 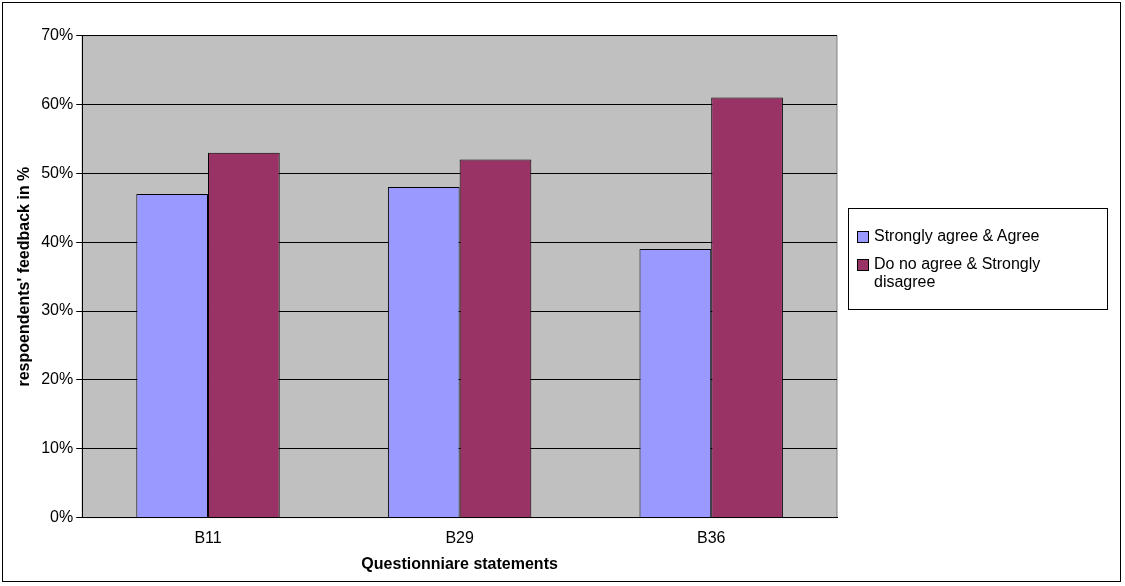 I want to click on x-tick-label: B11, so click(x=208, y=537).